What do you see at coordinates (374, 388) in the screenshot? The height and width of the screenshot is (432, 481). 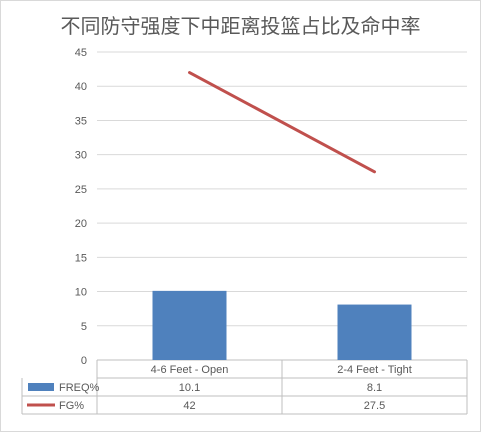 I see `data-table-value: 8.1` at bounding box center [374, 388].